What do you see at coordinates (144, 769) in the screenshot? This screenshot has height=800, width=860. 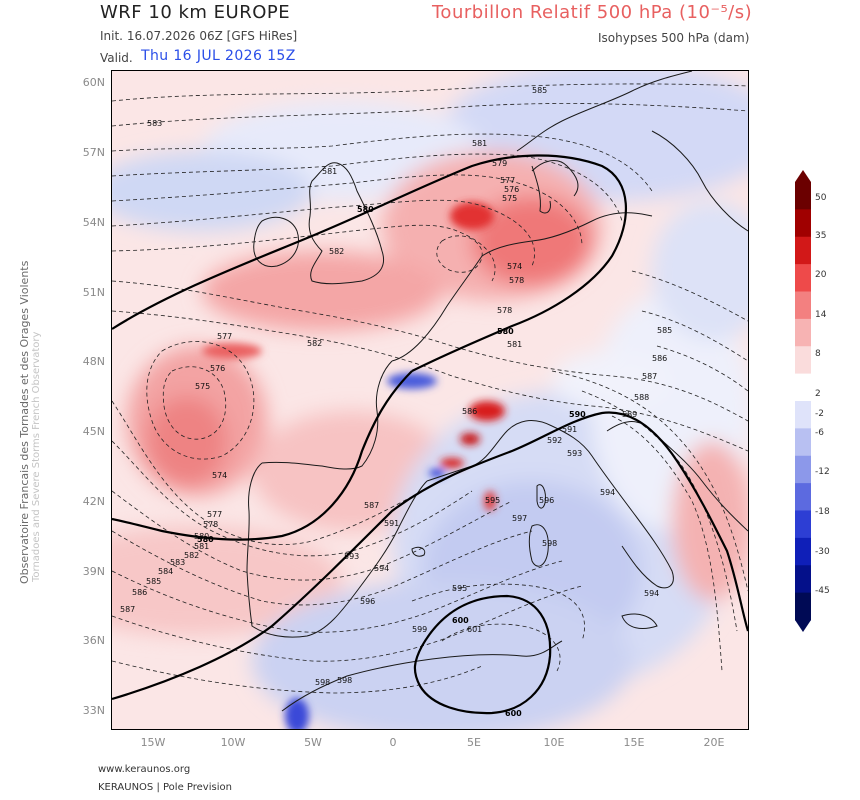 I see `website-link: www.keraunos.org` at bounding box center [144, 769].